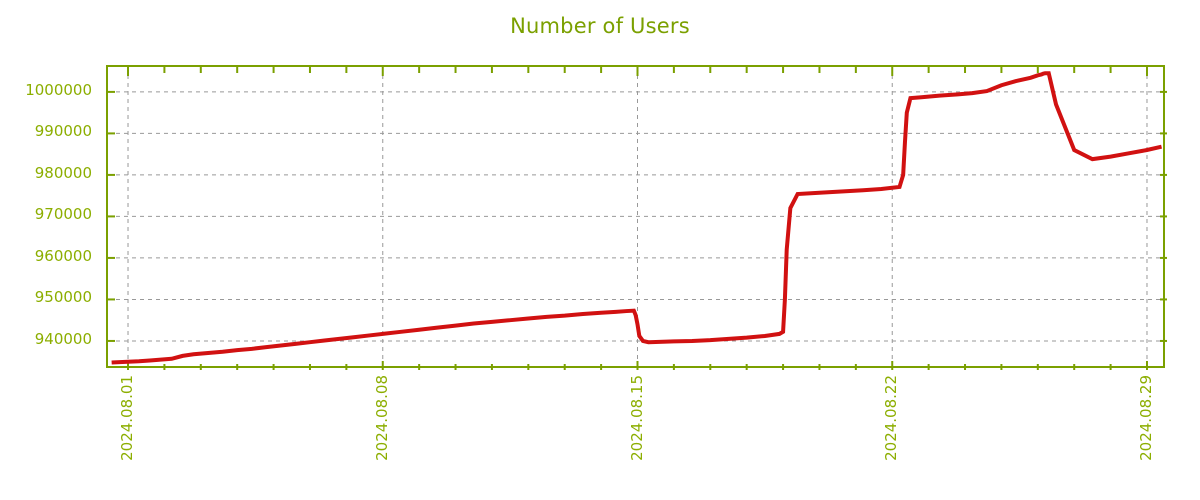 The width and height of the screenshot is (1200, 500). Describe the element at coordinates (63, 297) in the screenshot. I see `y-axis-label: 950000` at that location.